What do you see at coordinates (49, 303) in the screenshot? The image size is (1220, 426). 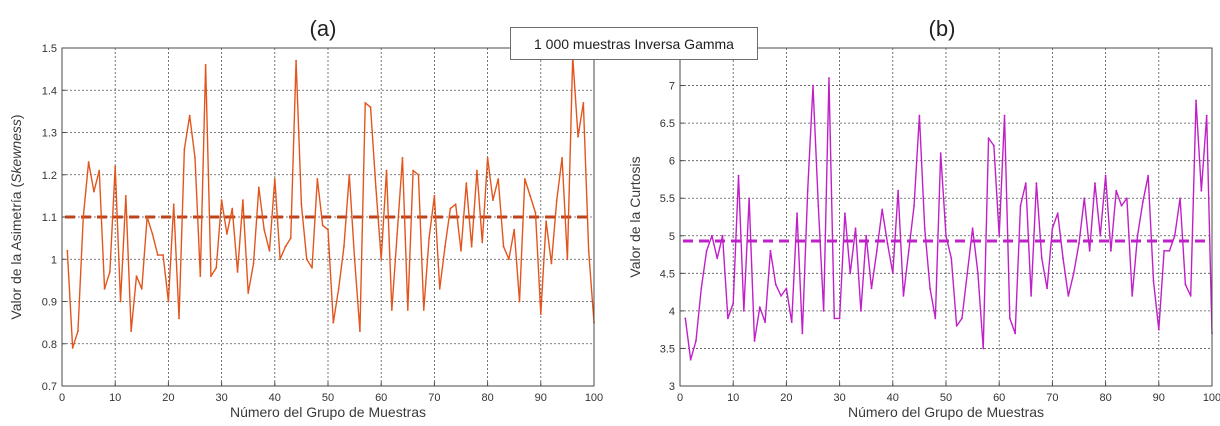 I see `y-tick-label: 0.9` at bounding box center [49, 303].